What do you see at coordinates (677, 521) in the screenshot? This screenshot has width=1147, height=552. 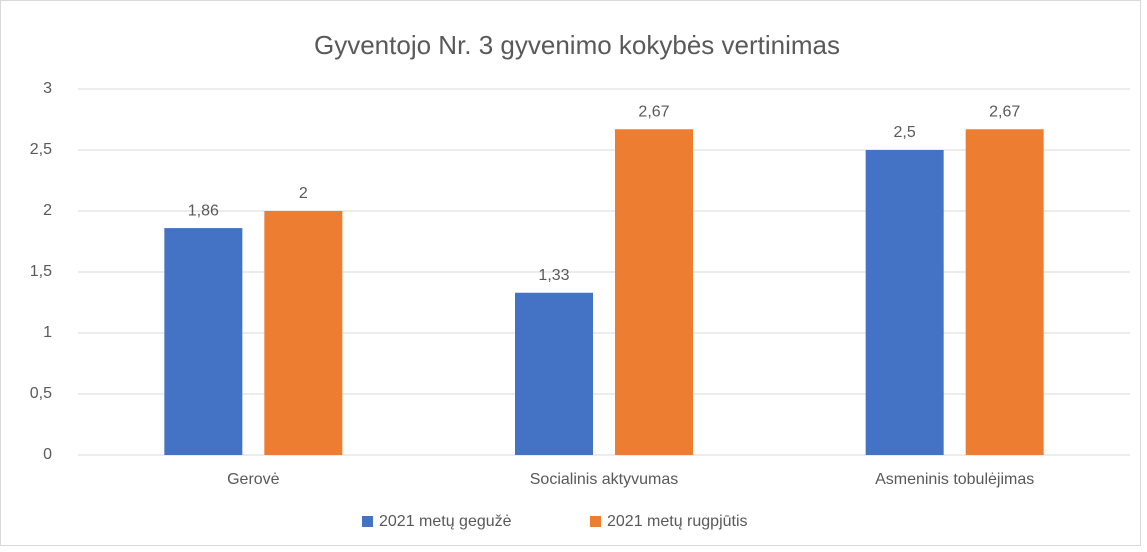 I see `legend-label: 2021 metų rugpjūtis` at bounding box center [677, 521].